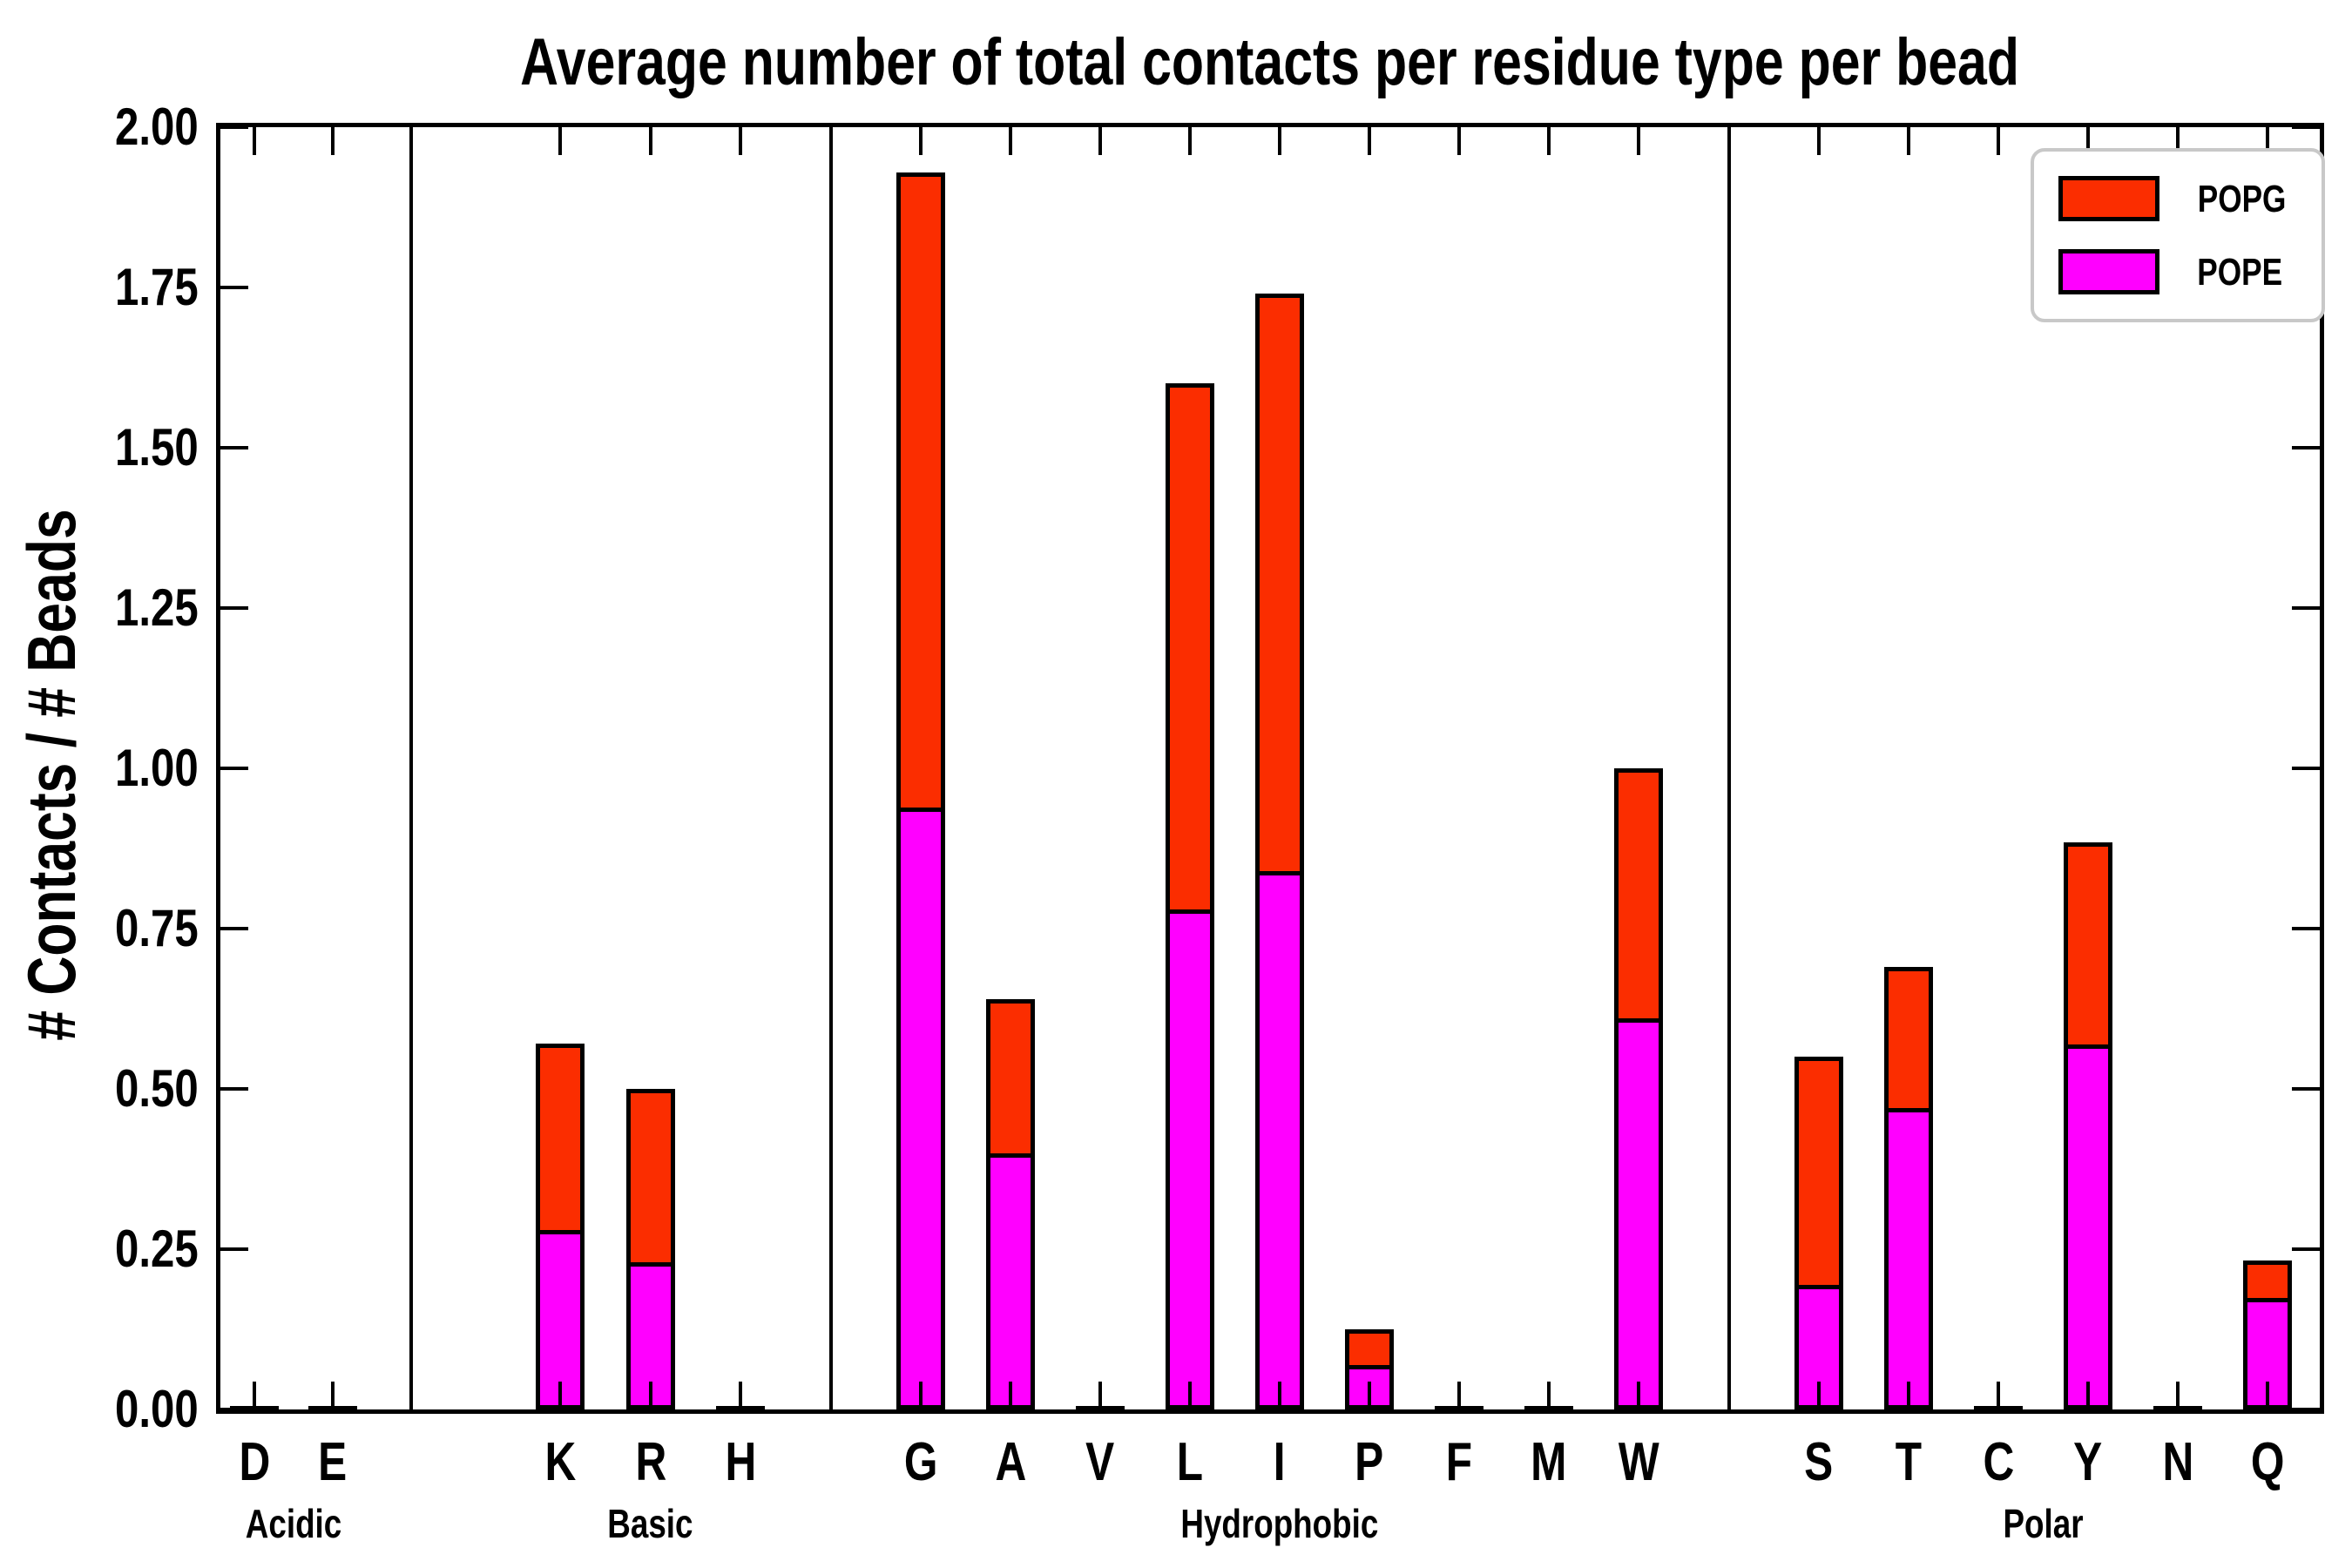  I want to click on x-tick-bottom-T, so click(1908, 1395).